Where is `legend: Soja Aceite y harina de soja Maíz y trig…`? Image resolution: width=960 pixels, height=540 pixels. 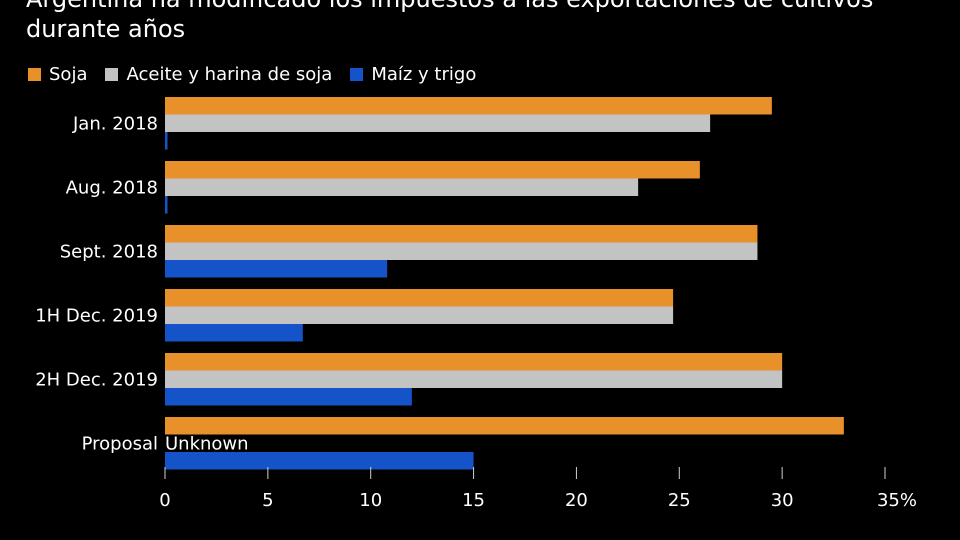 legend: Soja Aceite y harina de soja Maíz y trig… is located at coordinates (261, 74).